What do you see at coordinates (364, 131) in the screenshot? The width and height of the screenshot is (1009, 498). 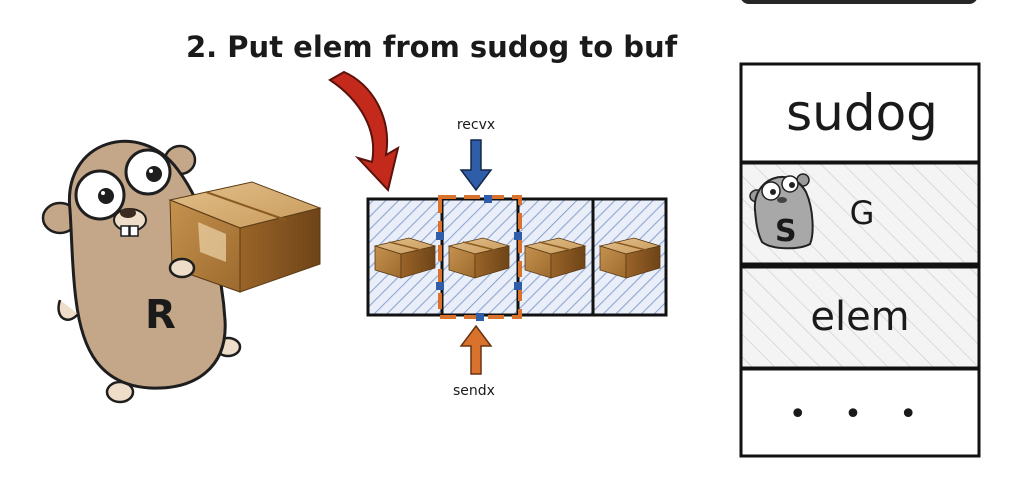 I see `red-arrow-icon` at bounding box center [364, 131].